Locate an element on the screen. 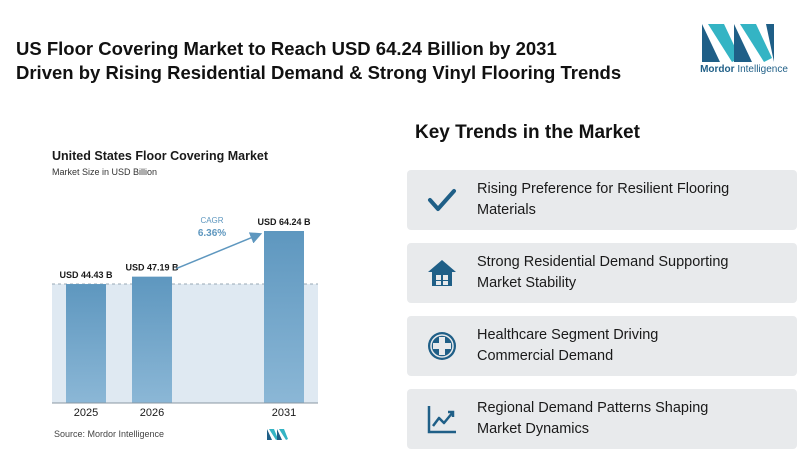 Image resolution: width=800 pixels, height=452 pixels. cagr-value: 6.36% is located at coordinates (212, 233).